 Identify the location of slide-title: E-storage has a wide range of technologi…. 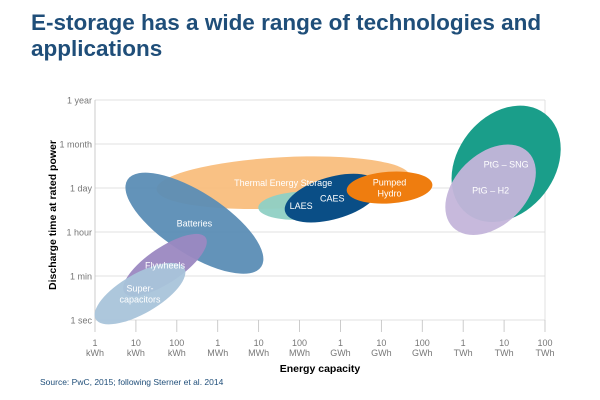
(286, 35).